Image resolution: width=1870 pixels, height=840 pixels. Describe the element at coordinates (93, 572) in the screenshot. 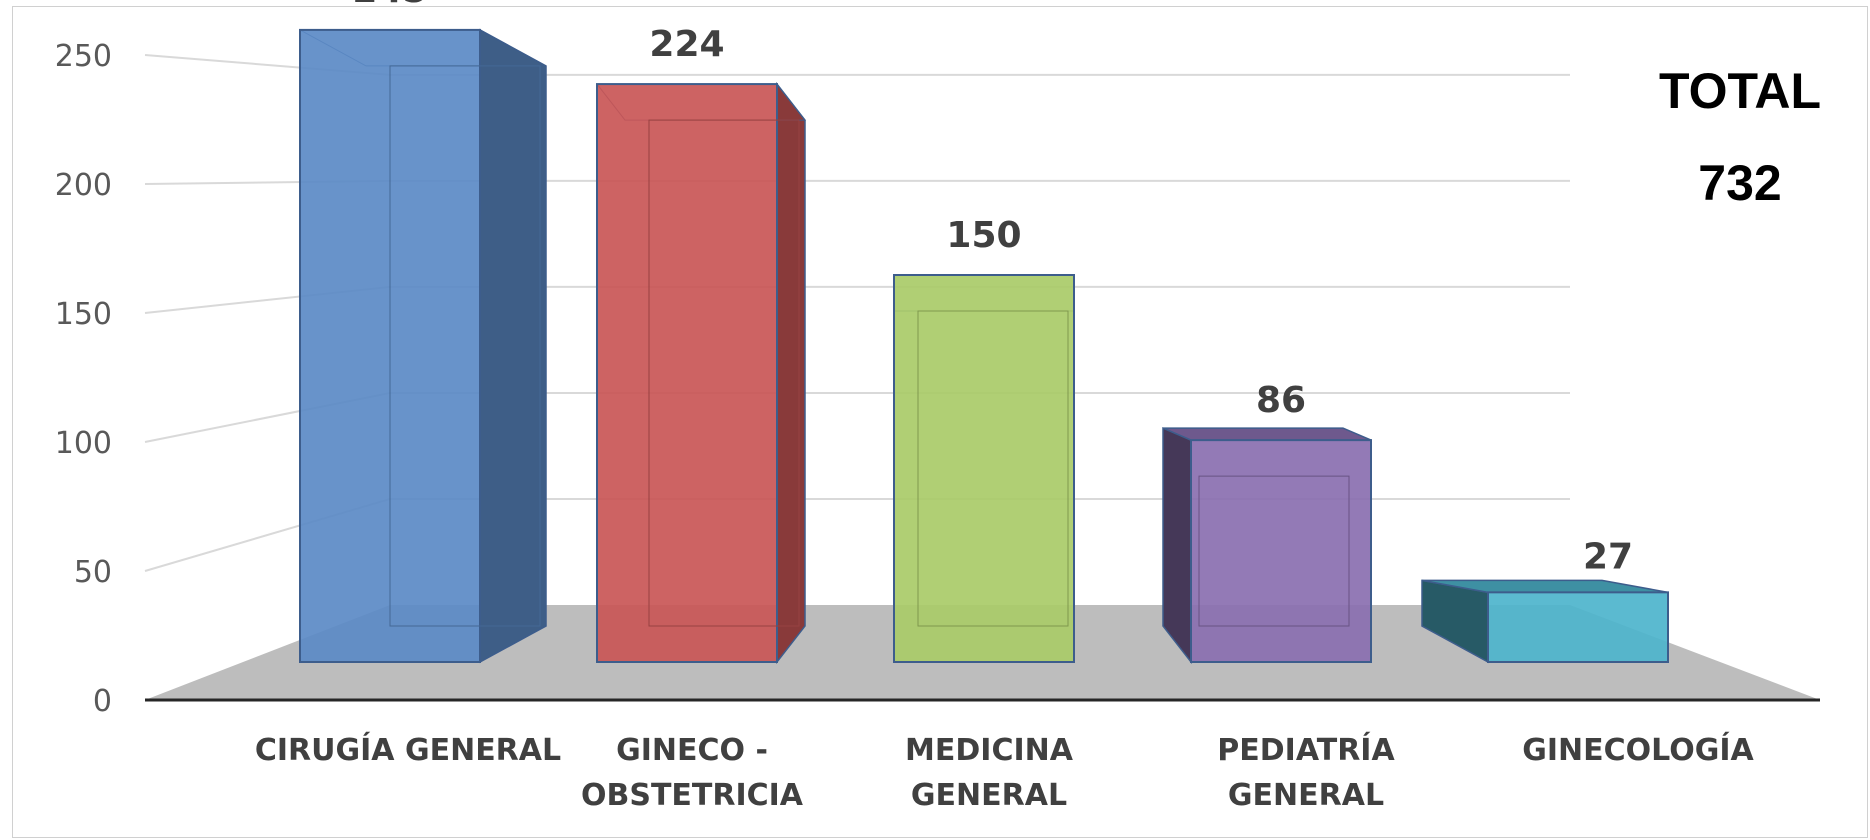

I see `y-tick-label: 50` at that location.